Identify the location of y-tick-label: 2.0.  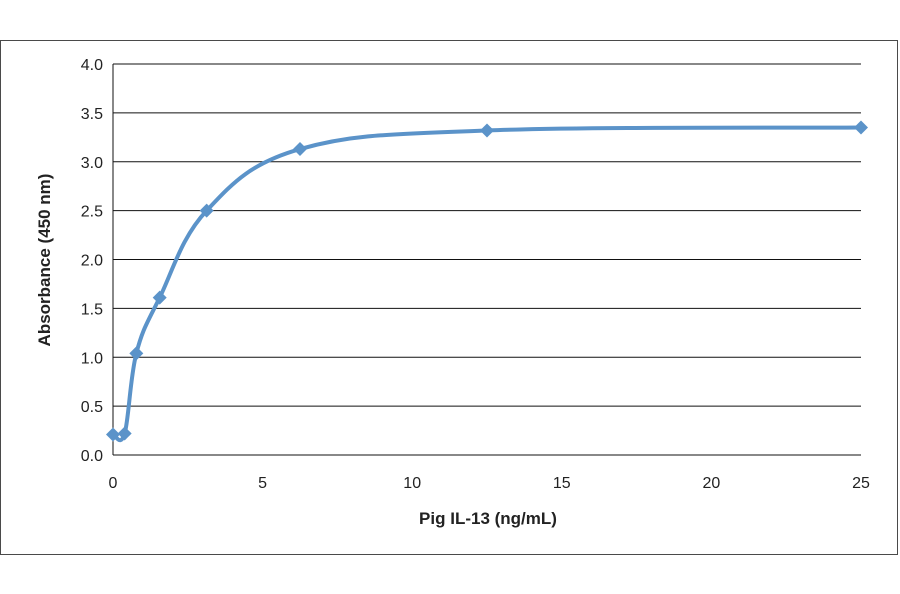
(92, 261).